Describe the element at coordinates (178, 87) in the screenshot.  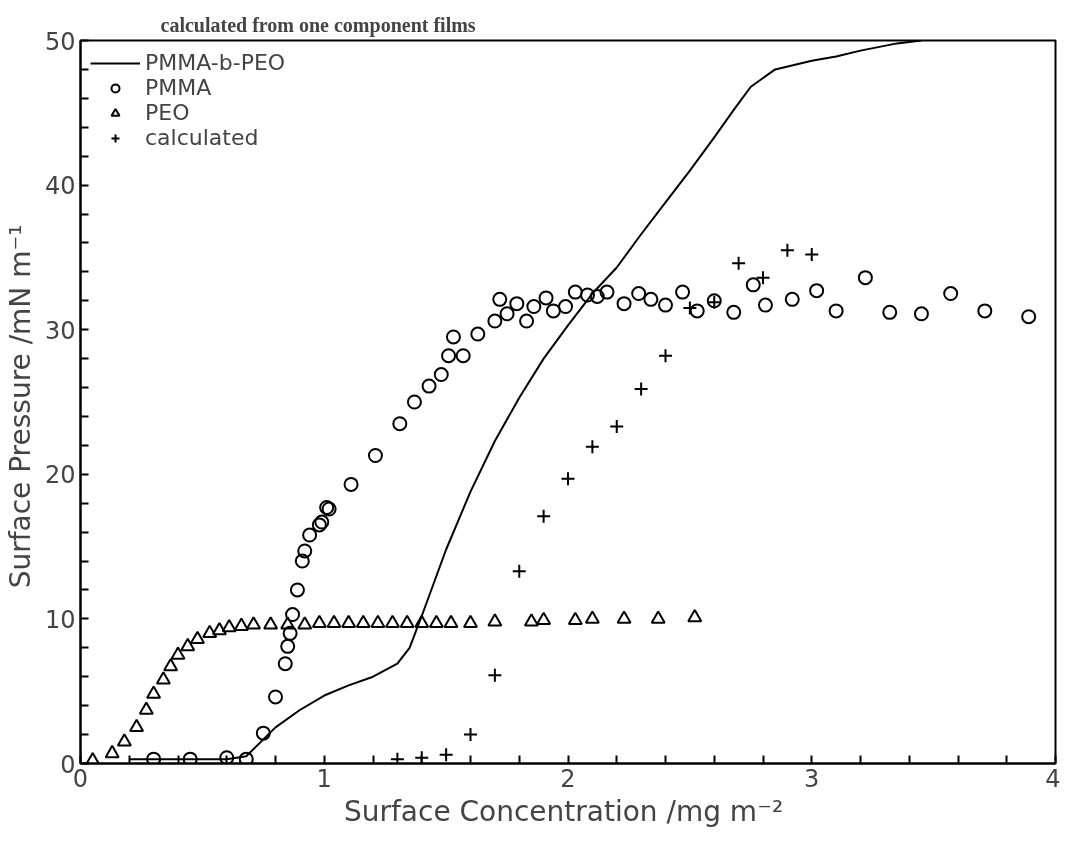
I see `legend-label: PMMA` at that location.